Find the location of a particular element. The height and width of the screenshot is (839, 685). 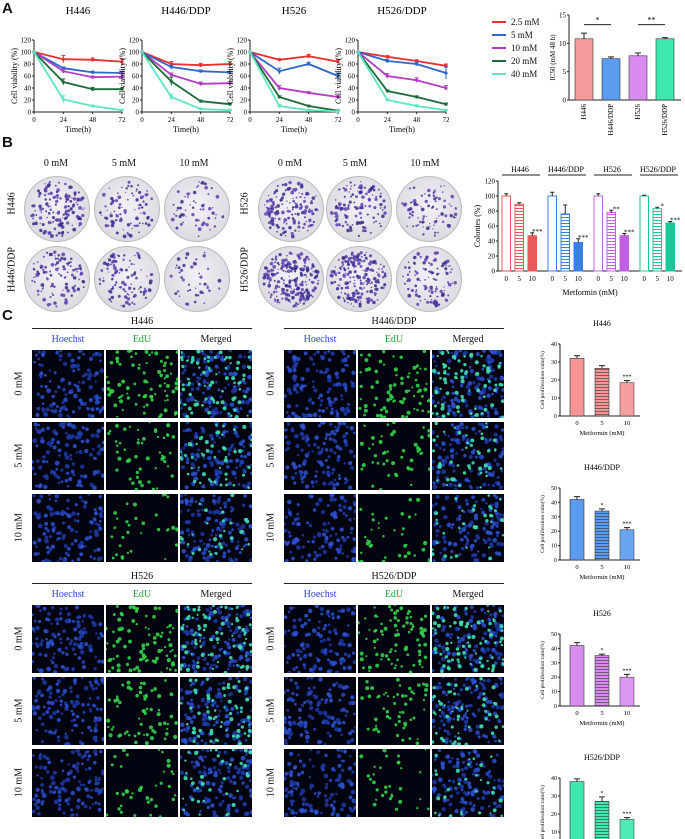

sig-mark: *** is located at coordinates (629, 233).